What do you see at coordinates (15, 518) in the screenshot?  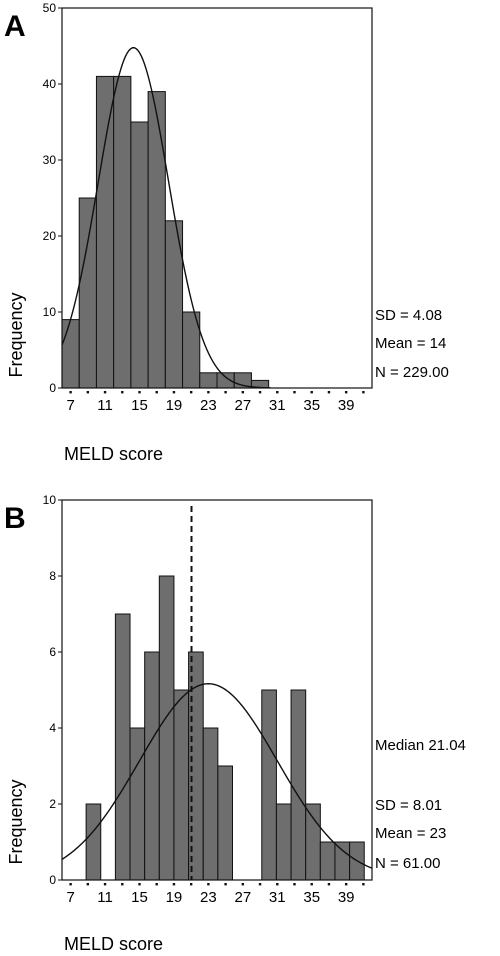 I see `panel-label: B` at bounding box center [15, 518].